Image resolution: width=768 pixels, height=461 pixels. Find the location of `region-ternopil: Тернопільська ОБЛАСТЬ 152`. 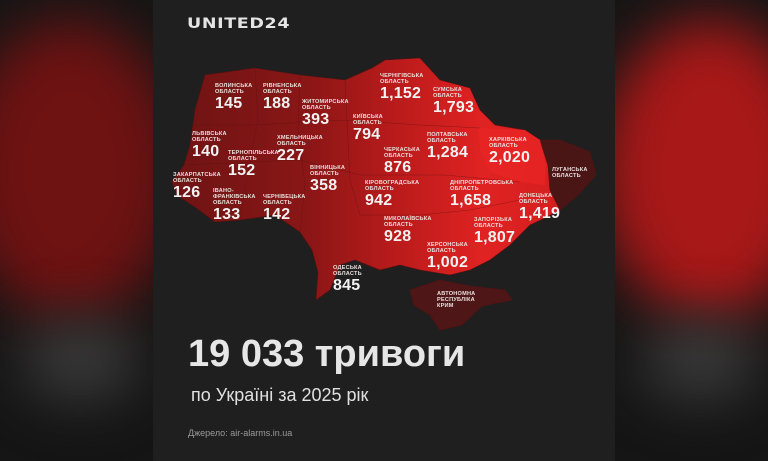

region-ternopil: Тернопільська ОБЛАСТЬ 152 is located at coordinates (253, 164).